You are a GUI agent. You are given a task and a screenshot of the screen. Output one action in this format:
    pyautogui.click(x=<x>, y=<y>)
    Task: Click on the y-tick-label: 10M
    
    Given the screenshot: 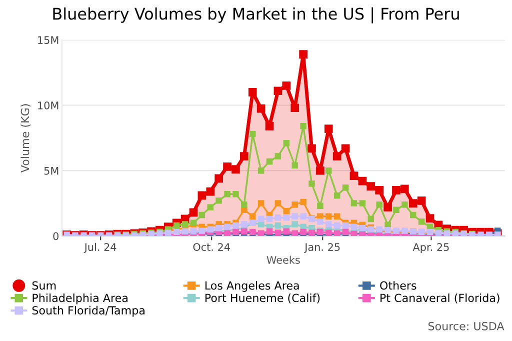 What is the action you would take?
    pyautogui.click(x=48, y=105)
    